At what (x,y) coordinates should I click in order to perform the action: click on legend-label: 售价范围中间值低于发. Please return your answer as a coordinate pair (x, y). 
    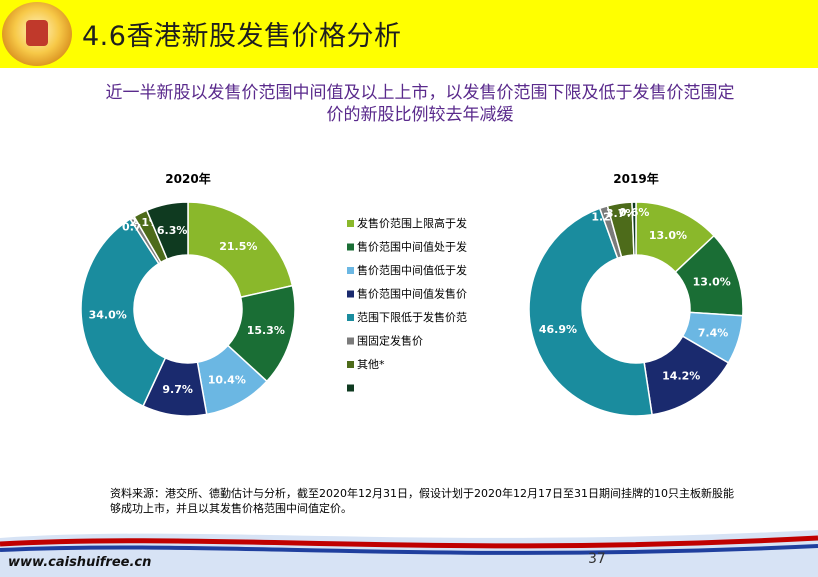
    Looking at the image, I should click on (412, 270).